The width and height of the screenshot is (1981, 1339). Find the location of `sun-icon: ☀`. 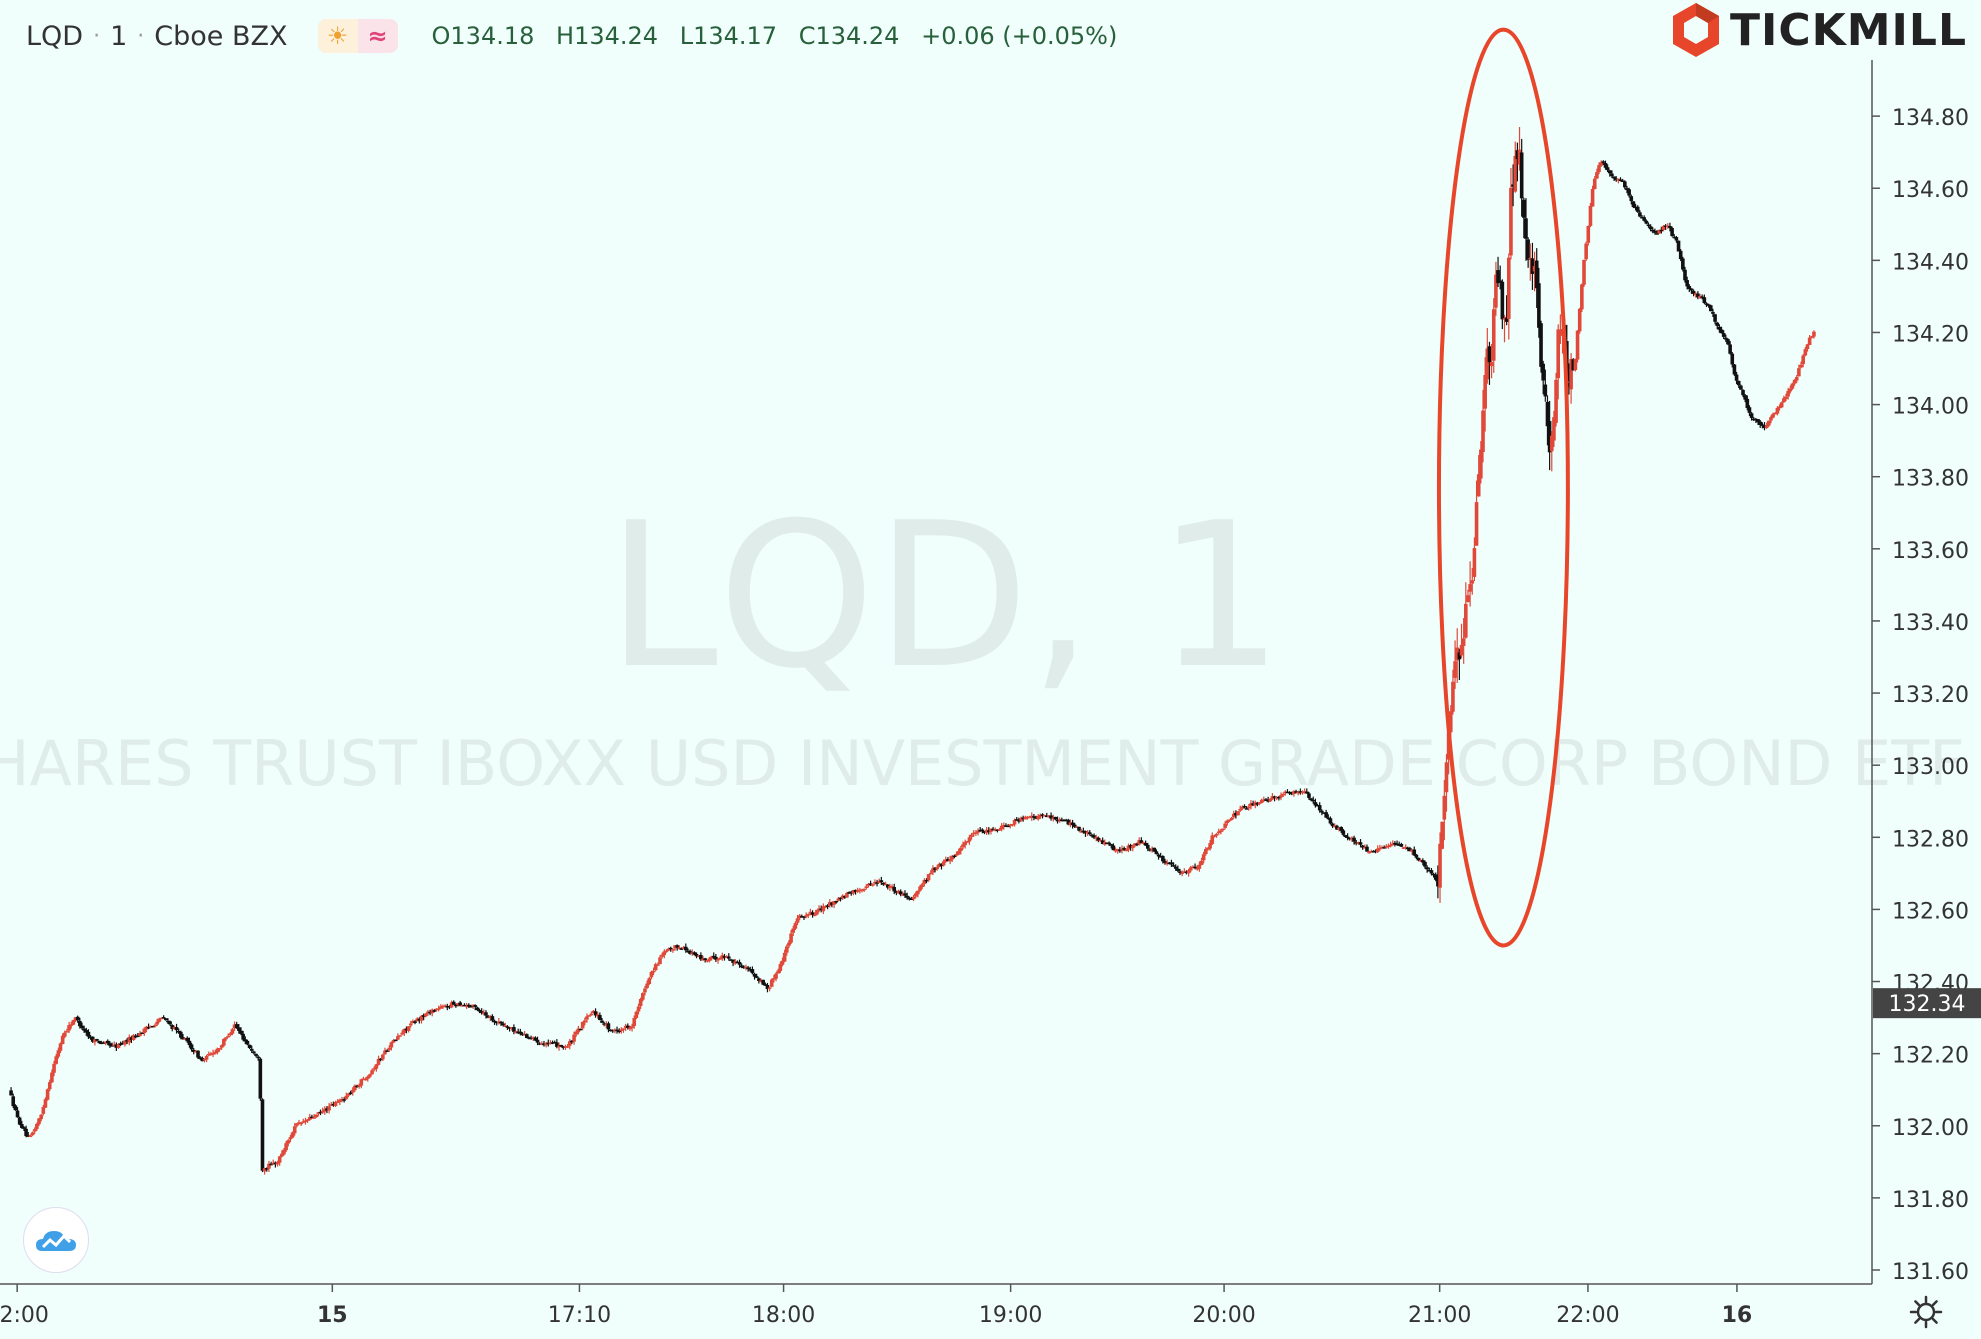

sun-icon: ☀ is located at coordinates (337, 36).